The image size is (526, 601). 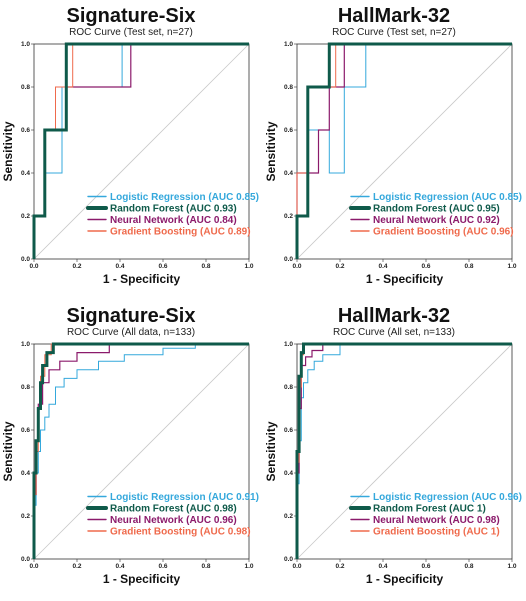 What do you see at coordinates (173, 520) in the screenshot?
I see `legend-entry-neural: Neural Network (AUC 0.96)` at bounding box center [173, 520].